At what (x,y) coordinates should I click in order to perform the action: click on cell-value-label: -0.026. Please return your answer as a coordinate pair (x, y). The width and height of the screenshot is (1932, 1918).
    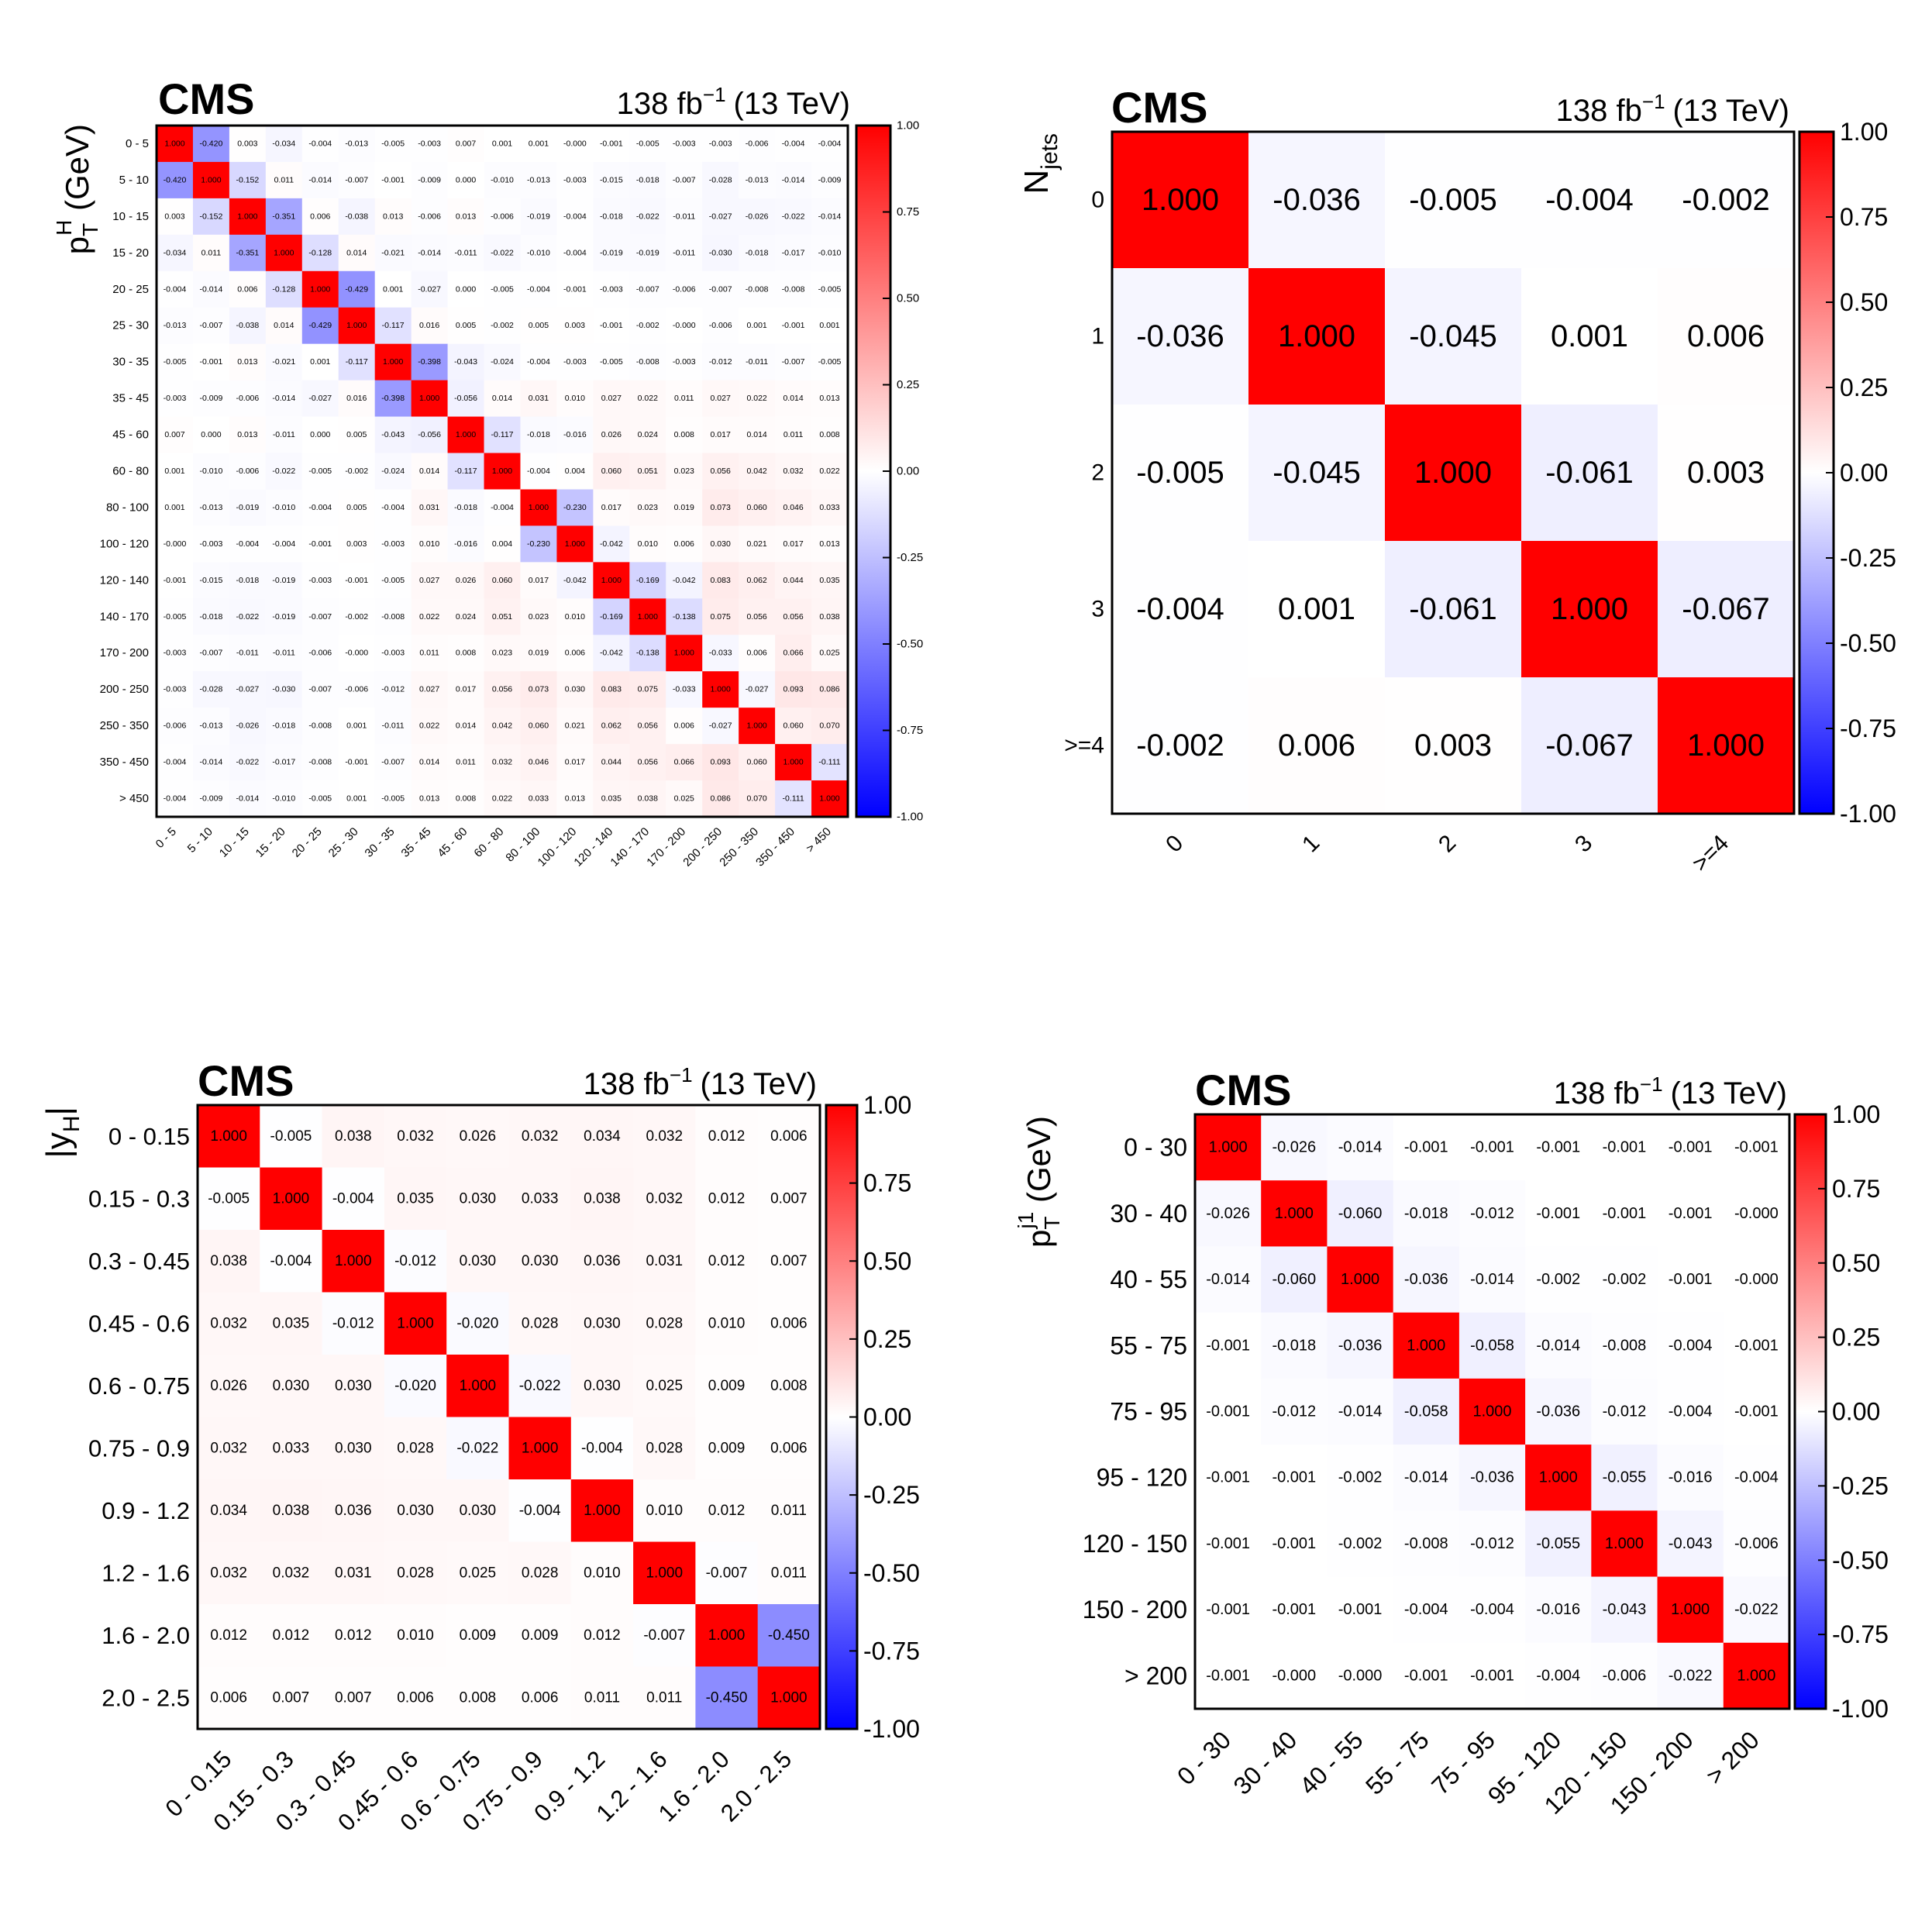
    Looking at the image, I should click on (1228, 1213).